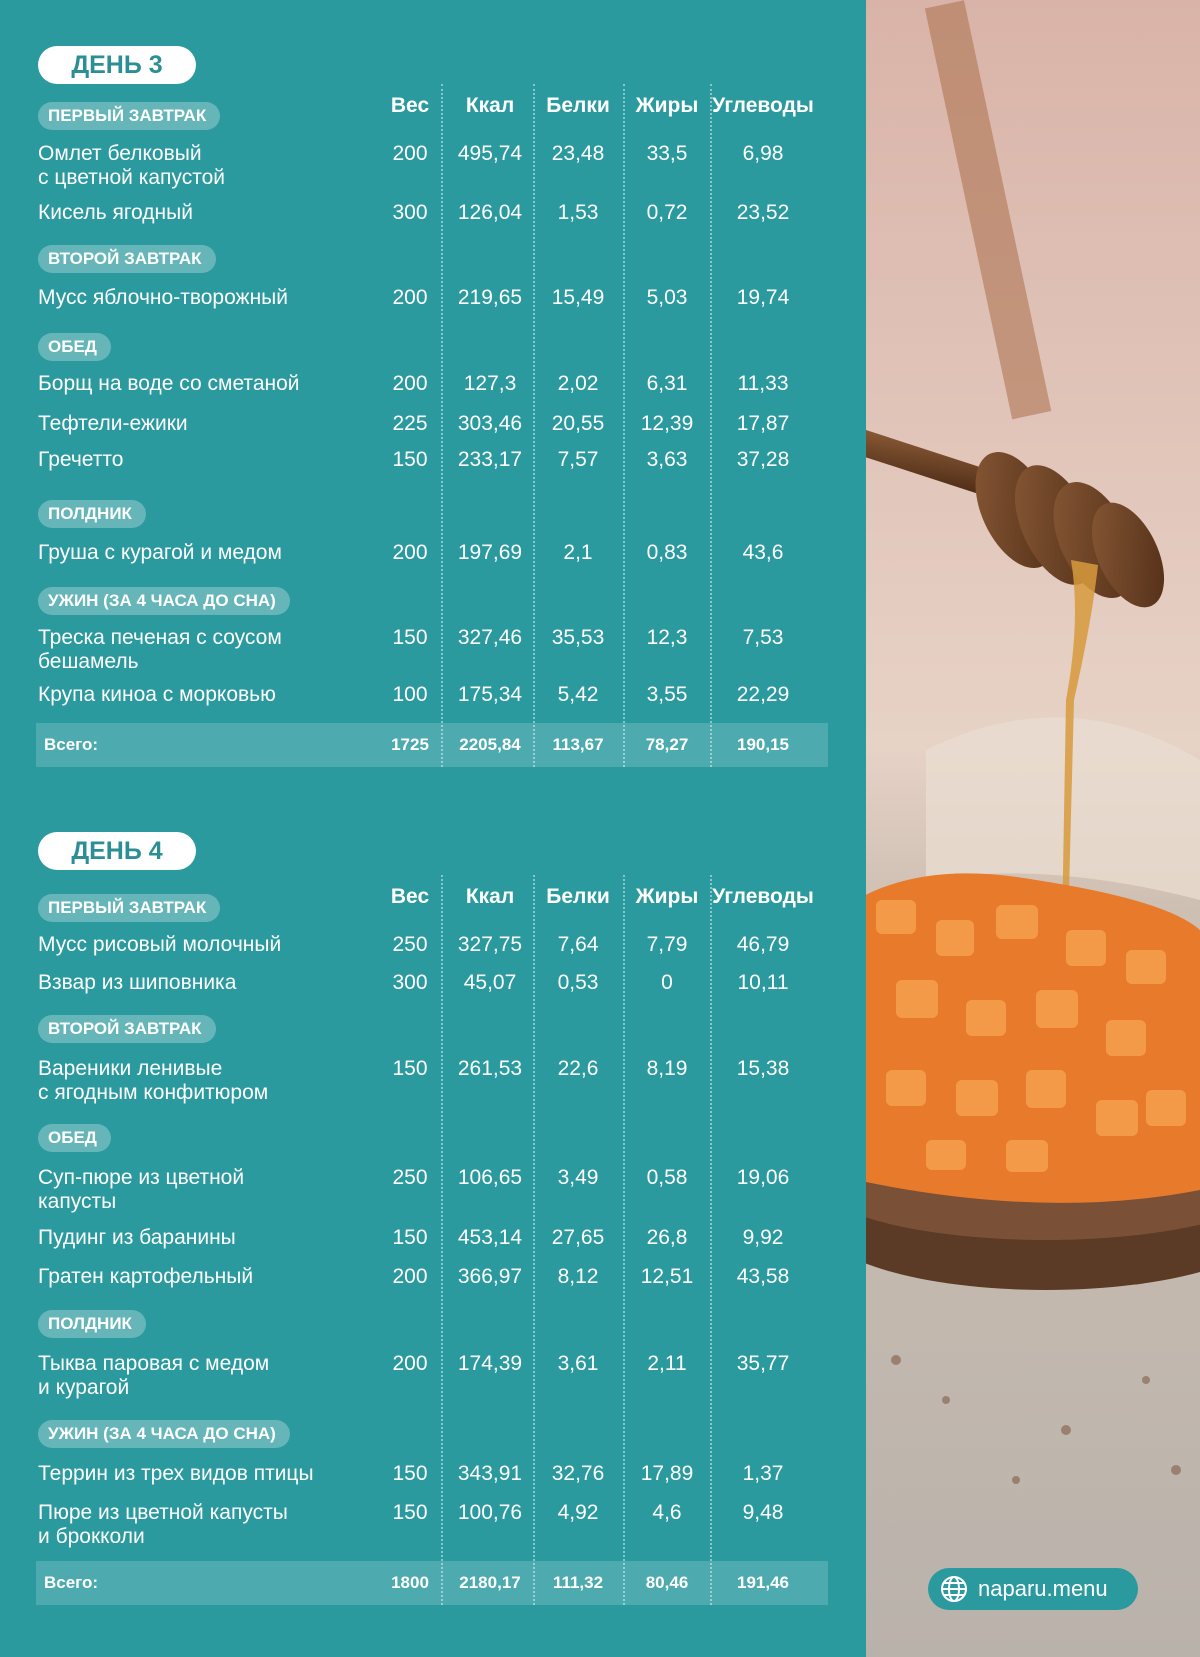 The height and width of the screenshot is (1657, 1200). What do you see at coordinates (490, 459) in the screenshot?
I see `nutrition-value: 233,17` at bounding box center [490, 459].